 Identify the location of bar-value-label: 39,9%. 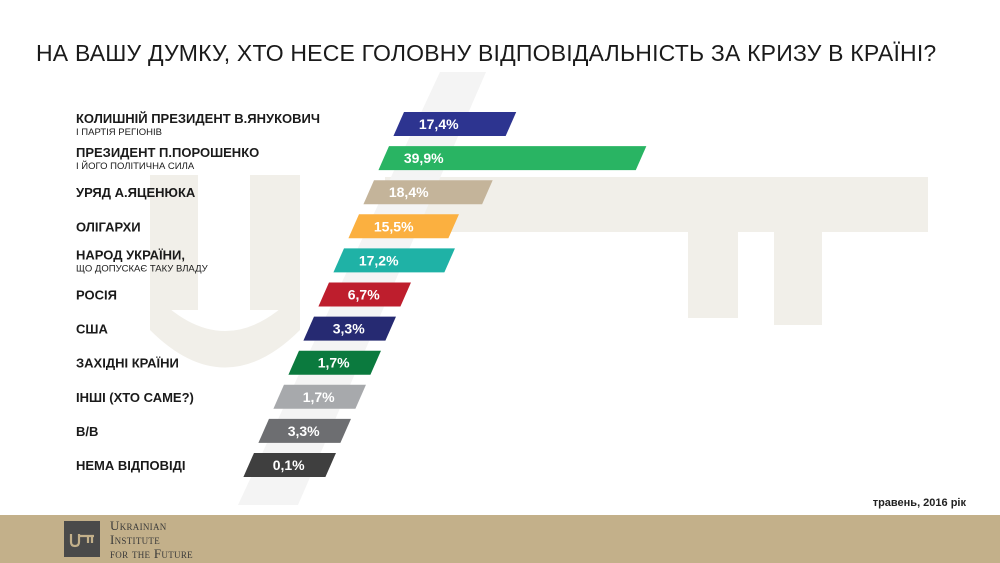
(424, 158).